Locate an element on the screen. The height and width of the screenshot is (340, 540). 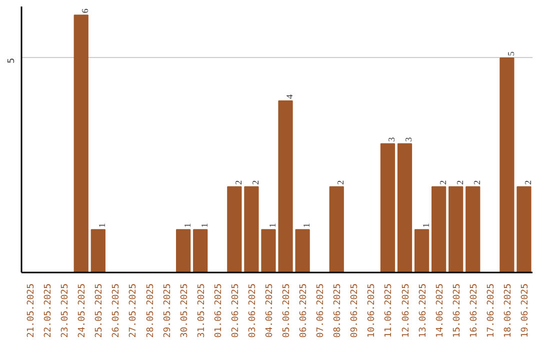
x-tick-label: 06.06.2025 is located at coordinates (304, 310).